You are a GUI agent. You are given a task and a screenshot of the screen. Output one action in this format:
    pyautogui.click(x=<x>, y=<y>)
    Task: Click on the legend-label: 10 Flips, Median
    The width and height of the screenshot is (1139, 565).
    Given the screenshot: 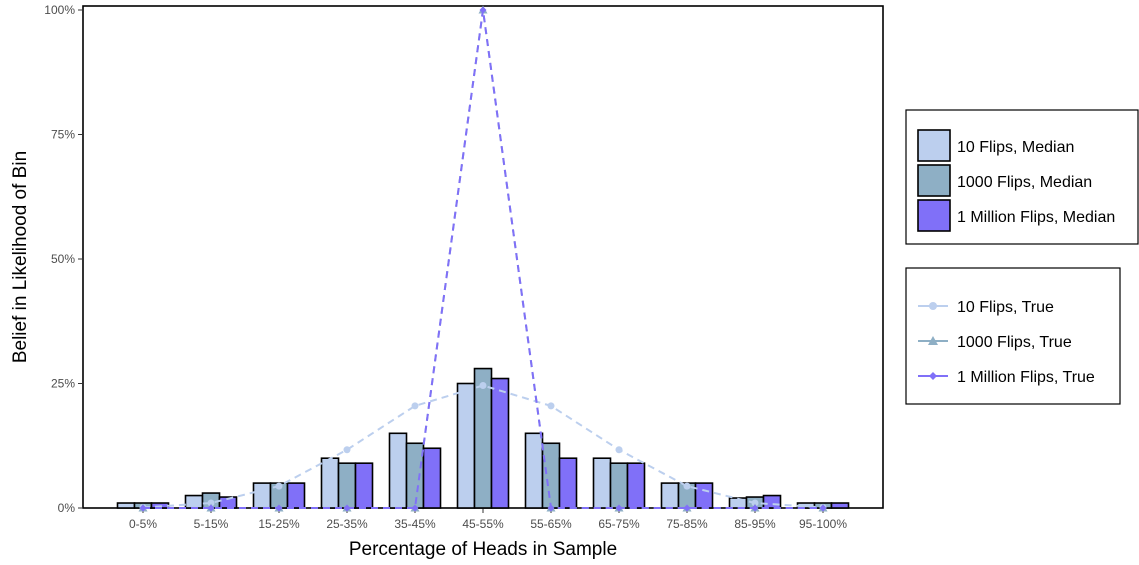 What is the action you would take?
    pyautogui.click(x=1015, y=147)
    